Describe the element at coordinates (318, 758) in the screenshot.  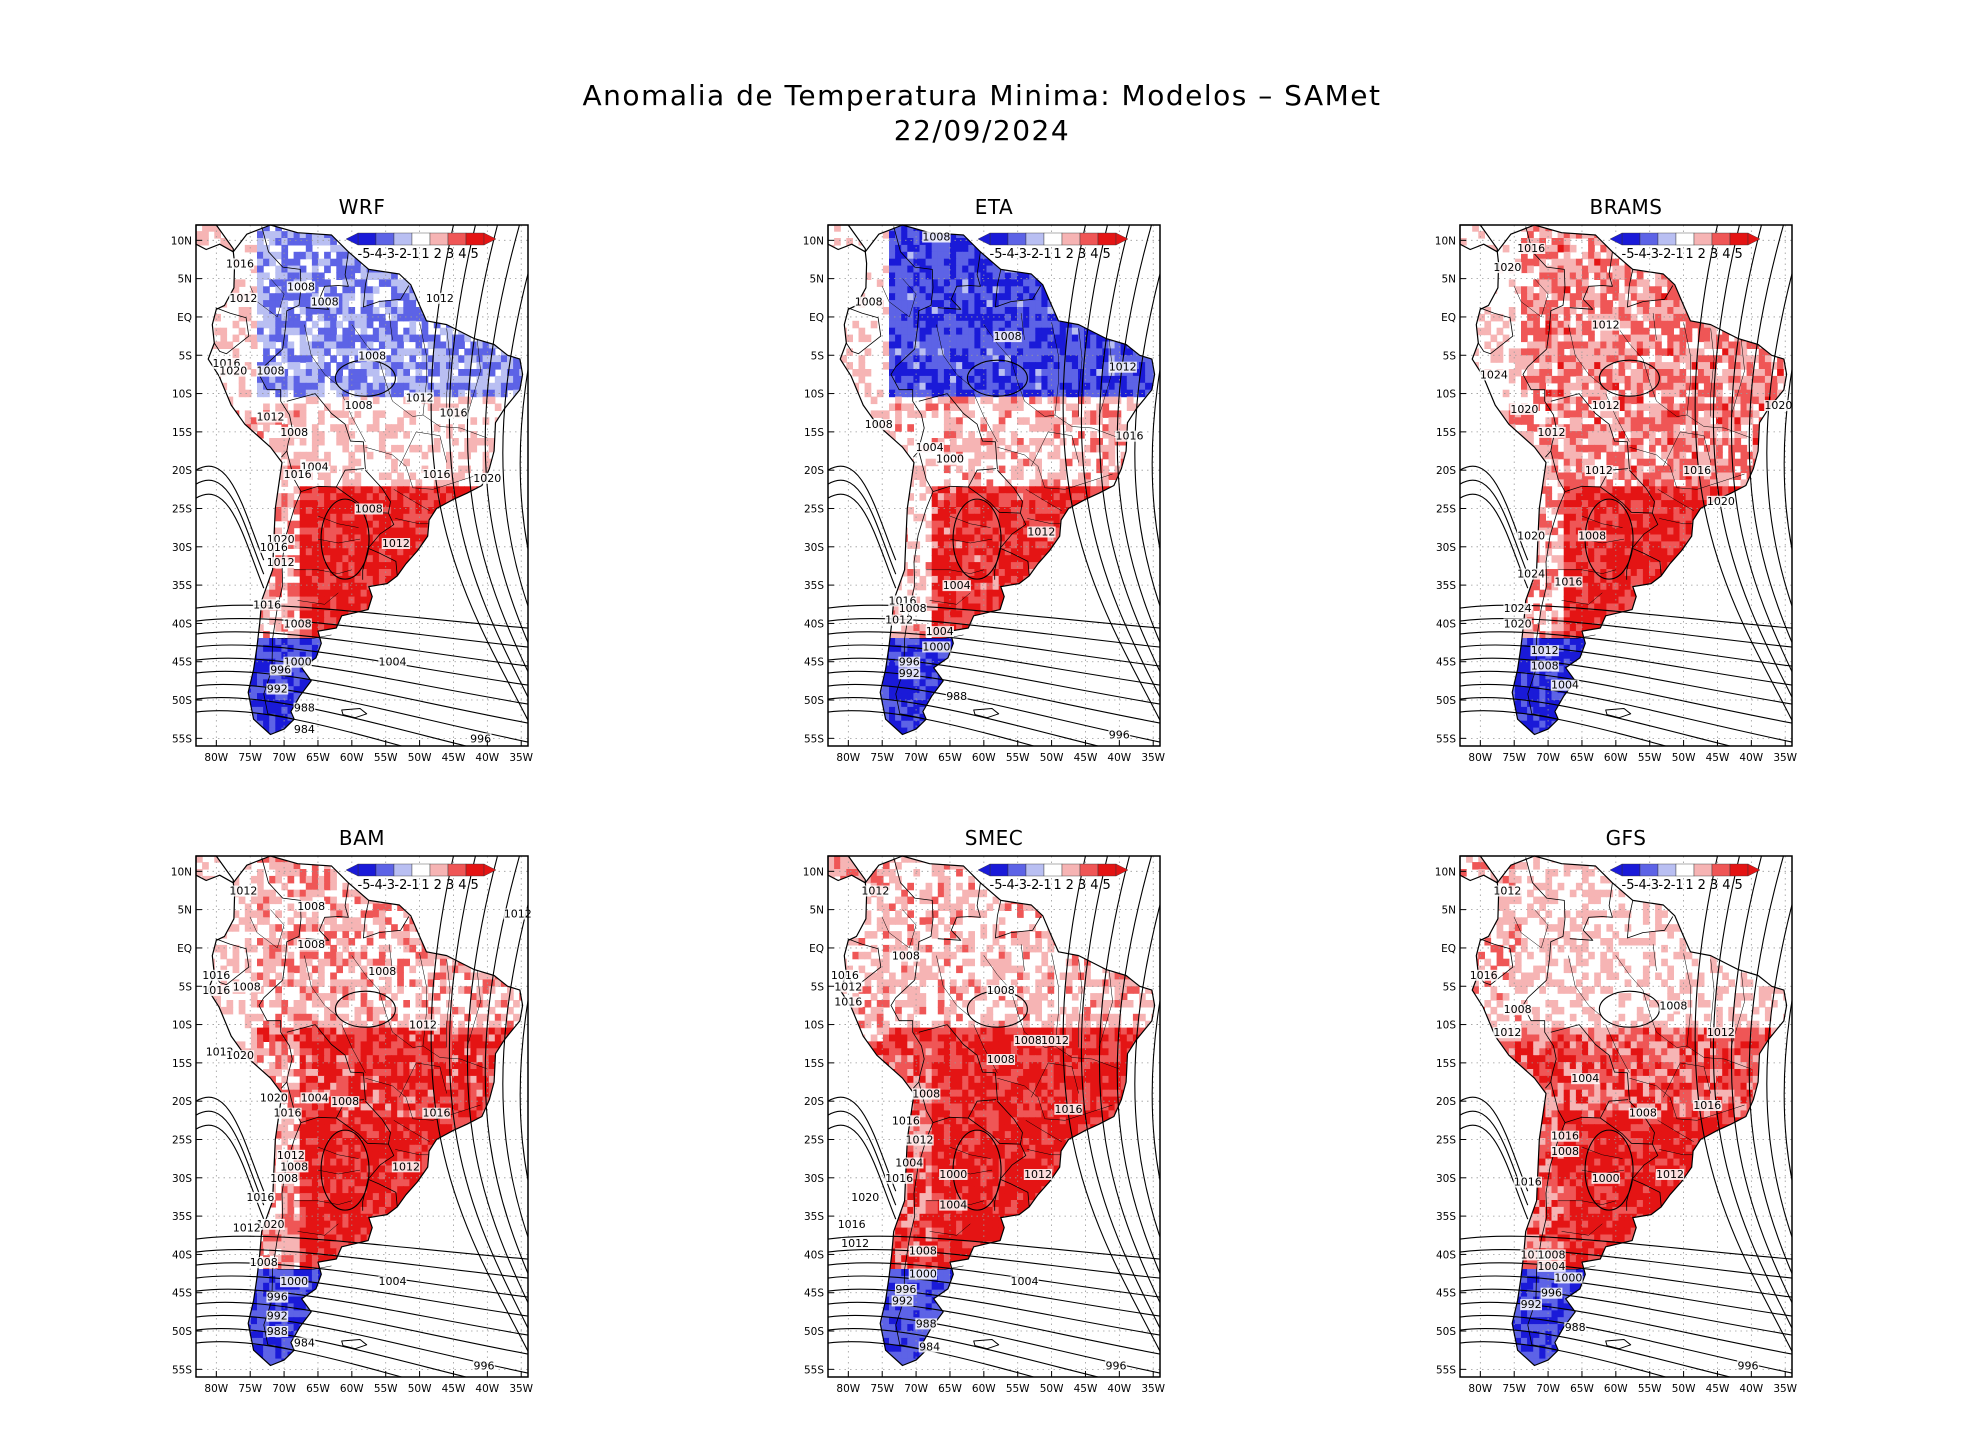
I see `lon-label: 65W` at that location.